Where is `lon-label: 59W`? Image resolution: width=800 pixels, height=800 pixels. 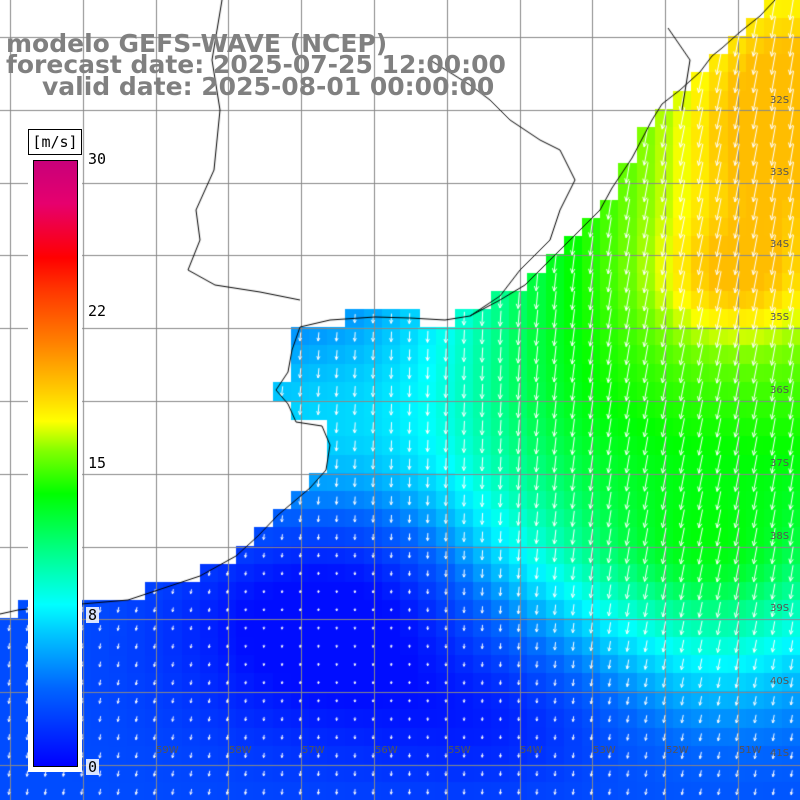
lon-label: 59W is located at coordinates (167, 750).